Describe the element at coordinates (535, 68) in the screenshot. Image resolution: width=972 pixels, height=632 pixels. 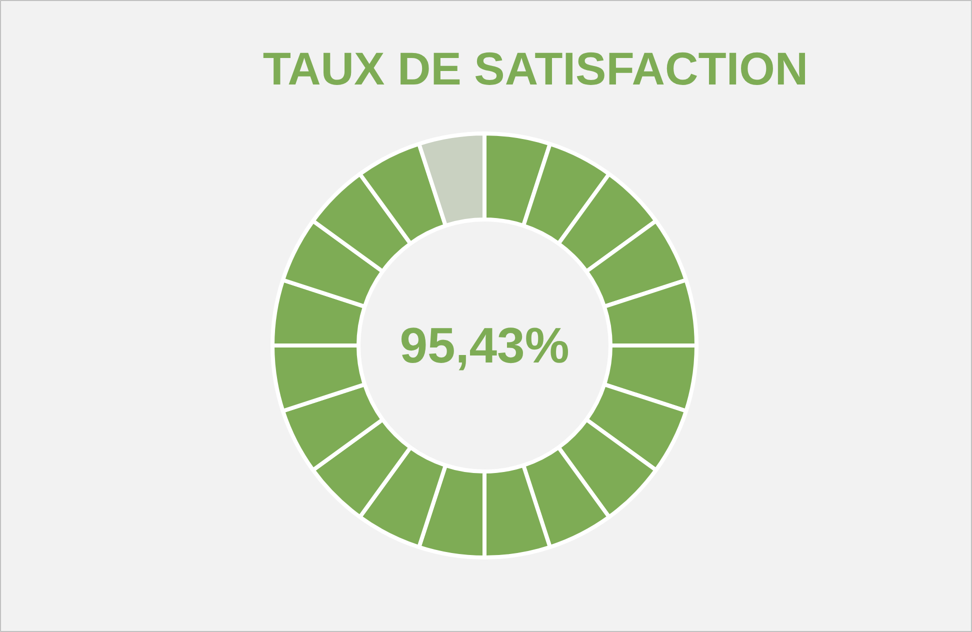
I see `chart-title: TAUX DE SATISFACTION` at that location.